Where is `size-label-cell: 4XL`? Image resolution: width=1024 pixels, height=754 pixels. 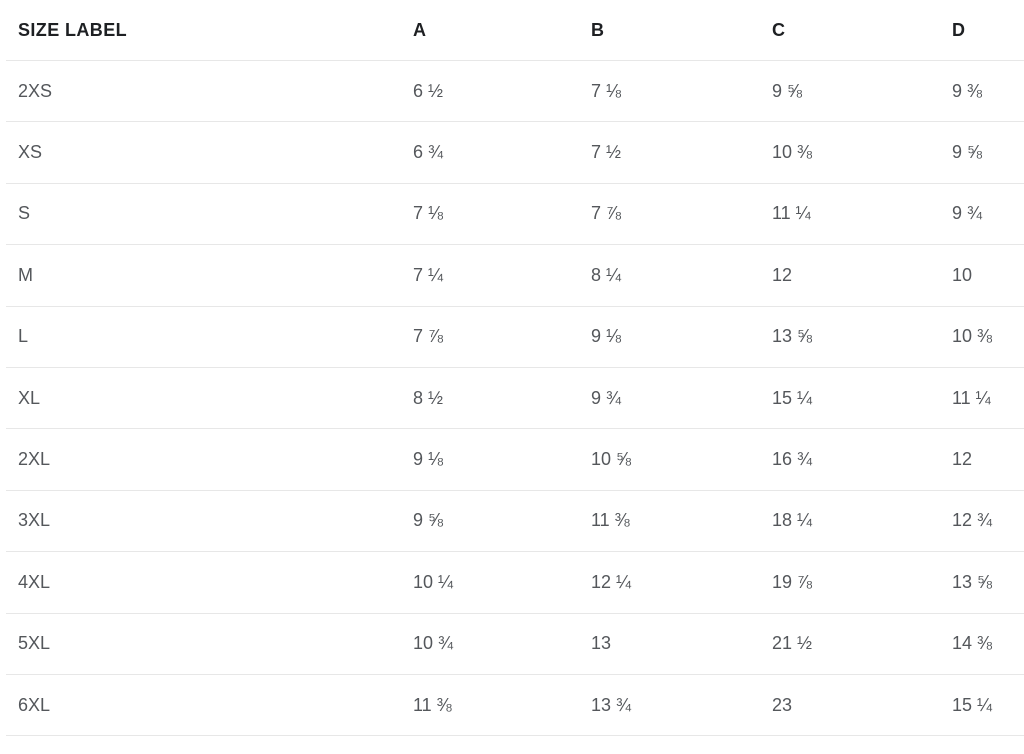
size-label-cell: 4XL is located at coordinates (209, 582).